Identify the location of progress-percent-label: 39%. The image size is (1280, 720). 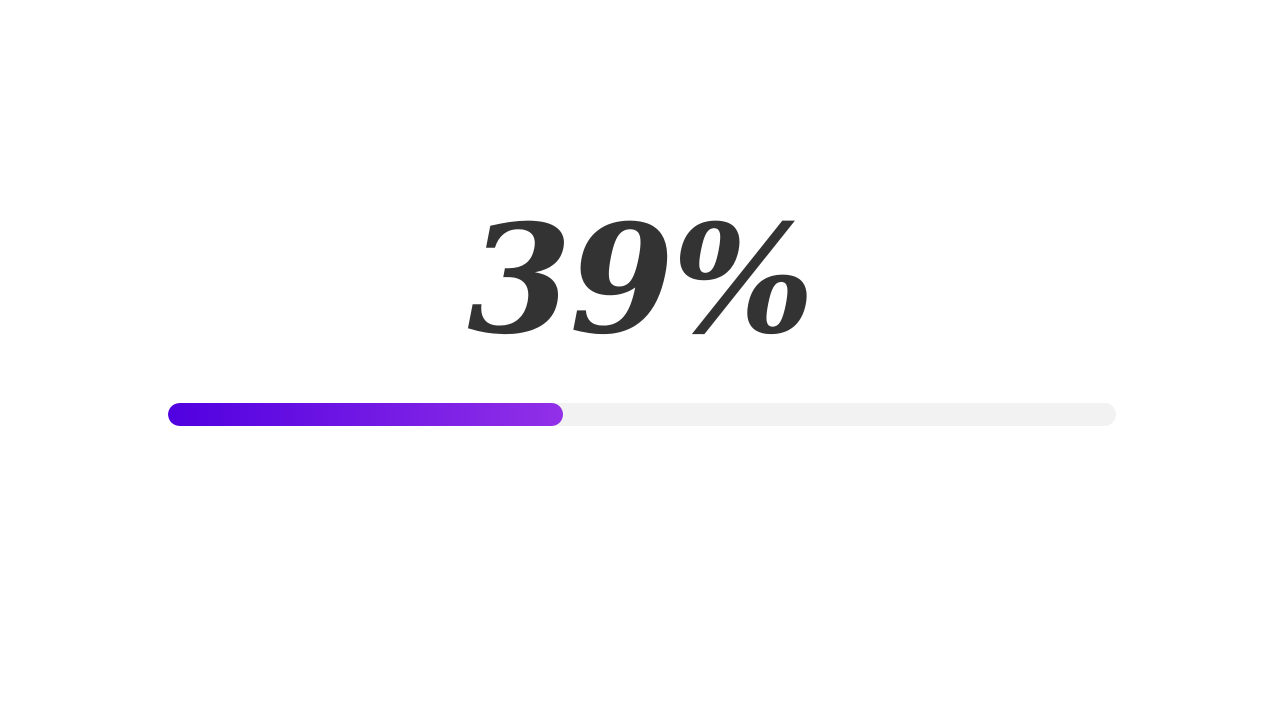
(640, 280).